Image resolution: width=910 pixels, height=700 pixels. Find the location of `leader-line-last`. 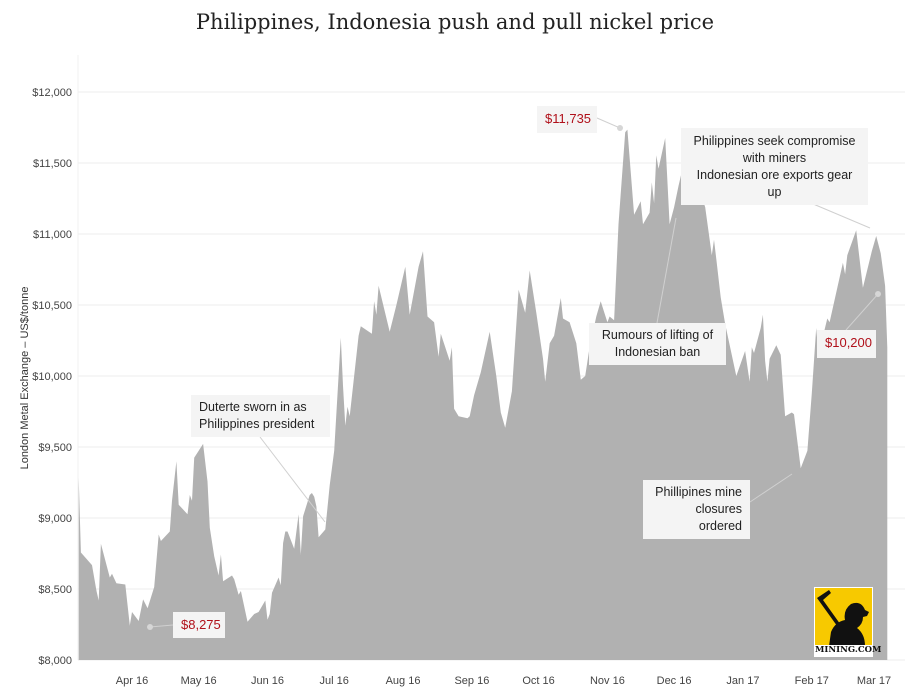

leader-line-last is located at coordinates (862, 312).